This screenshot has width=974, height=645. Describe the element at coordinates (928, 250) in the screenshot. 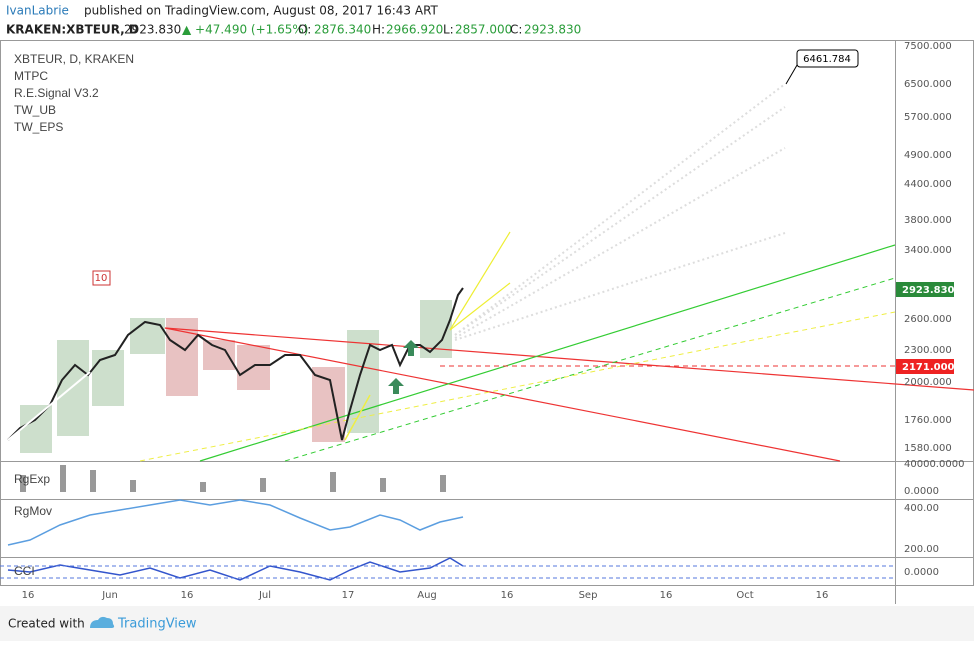

I see `price-tick: 3400.000` at that location.